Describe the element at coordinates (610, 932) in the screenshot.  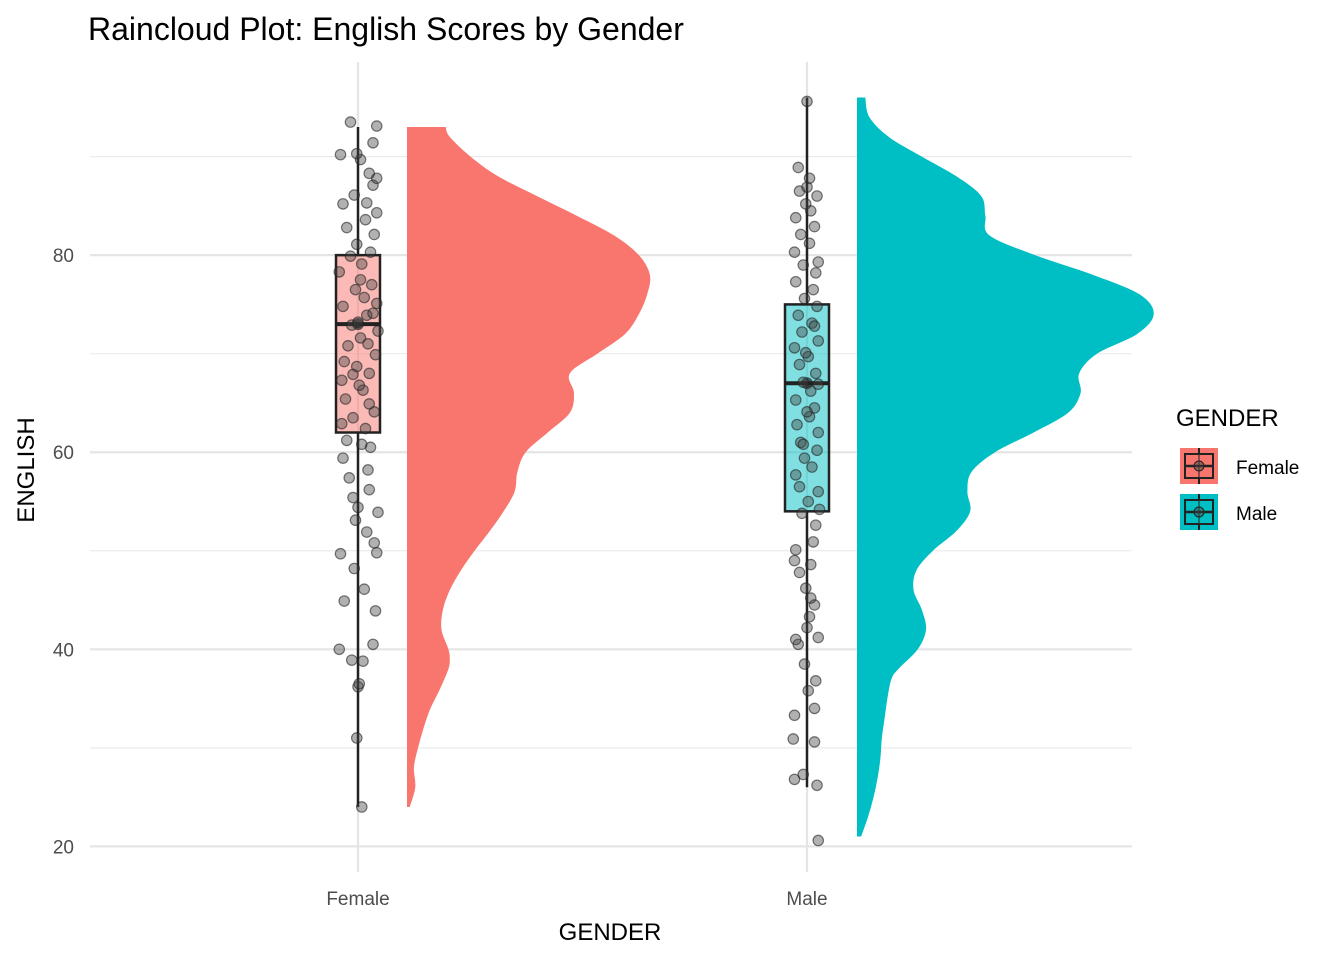
I see `x-axis-title: GENDER` at that location.